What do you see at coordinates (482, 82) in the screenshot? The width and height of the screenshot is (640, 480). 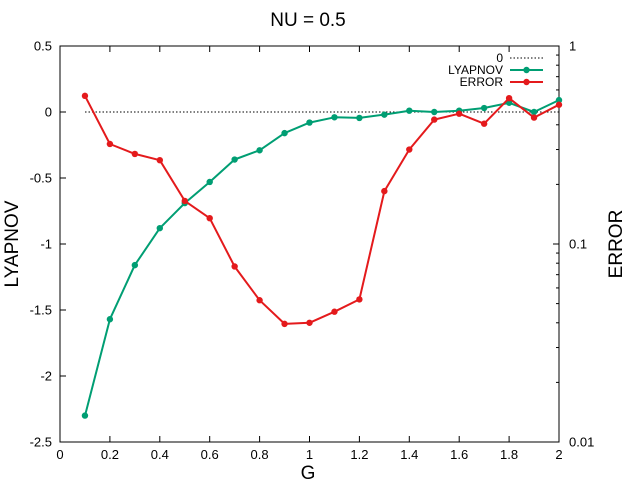 I see `legend-label-error: ERROR` at bounding box center [482, 82].